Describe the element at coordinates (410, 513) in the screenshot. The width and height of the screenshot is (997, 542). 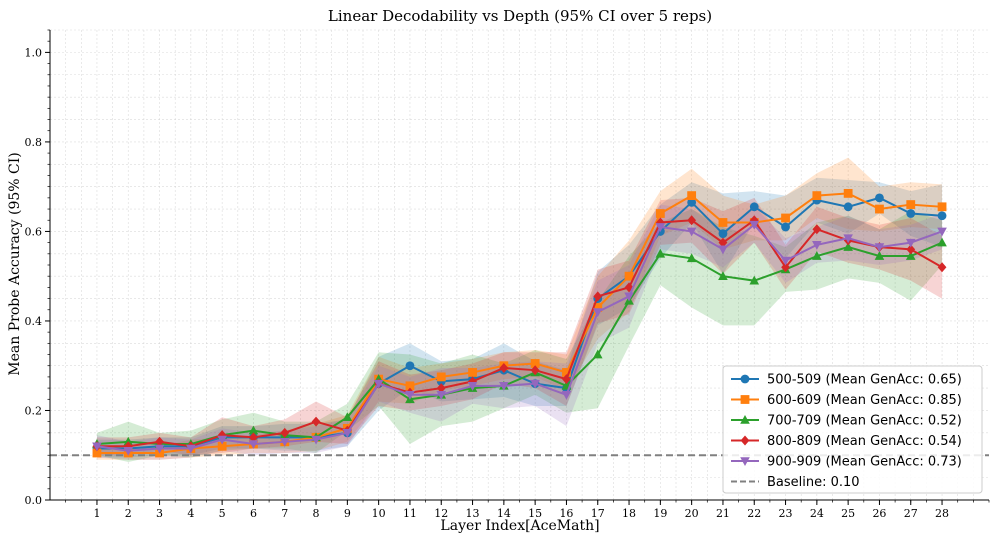
I see `x-tick-label: 11` at that location.